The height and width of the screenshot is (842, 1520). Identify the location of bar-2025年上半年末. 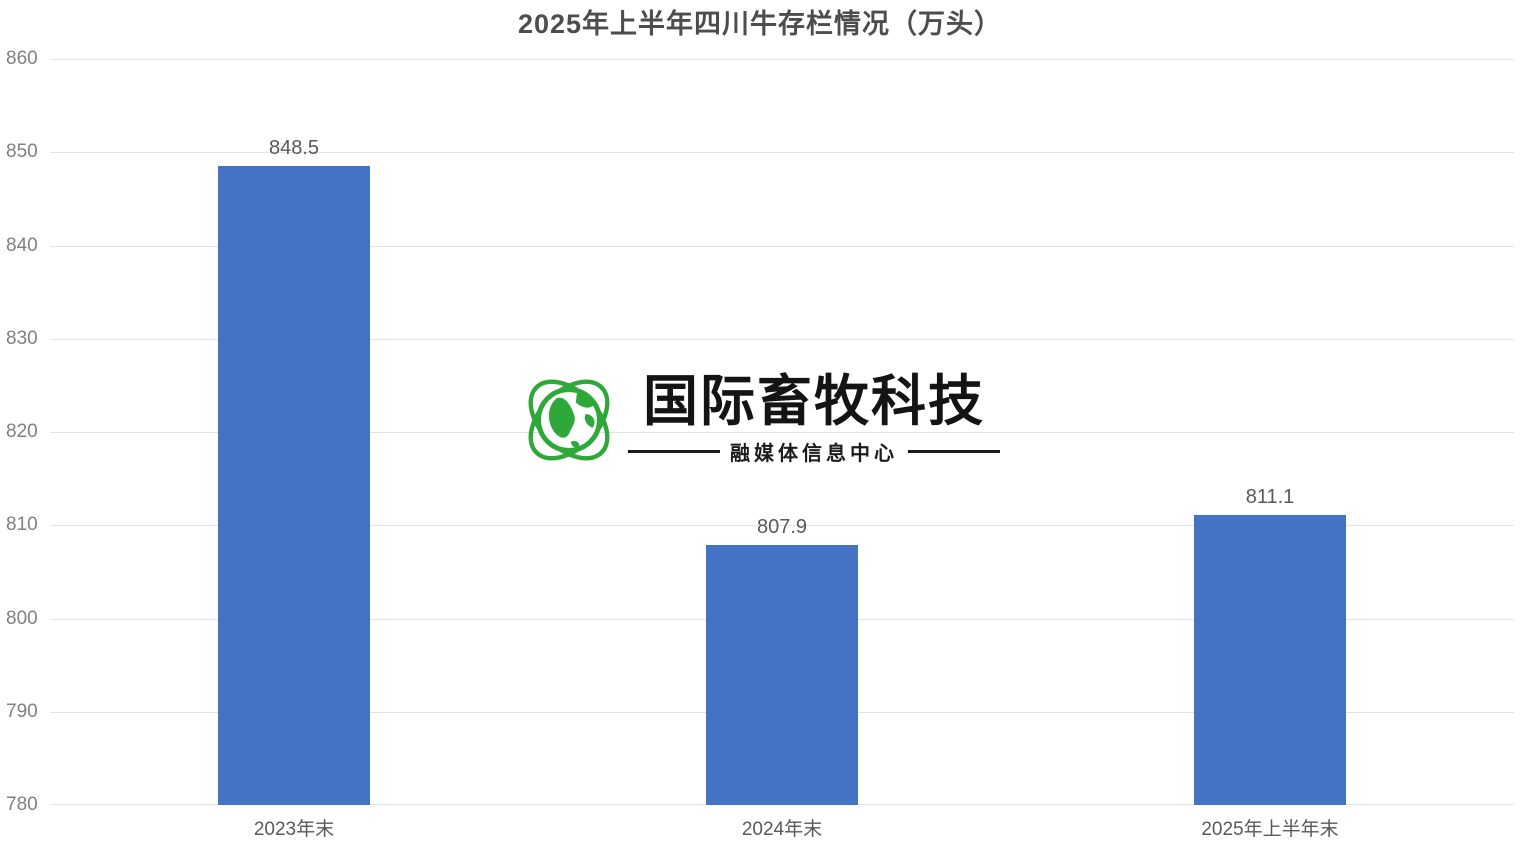
(1270, 660).